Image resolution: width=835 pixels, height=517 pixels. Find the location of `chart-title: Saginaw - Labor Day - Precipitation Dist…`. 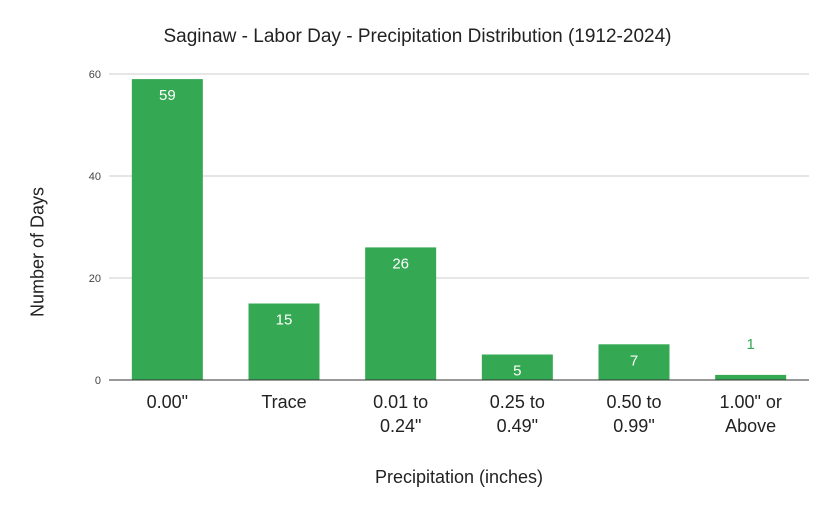

chart-title: Saginaw - Labor Day - Precipitation Dist… is located at coordinates (417, 36).